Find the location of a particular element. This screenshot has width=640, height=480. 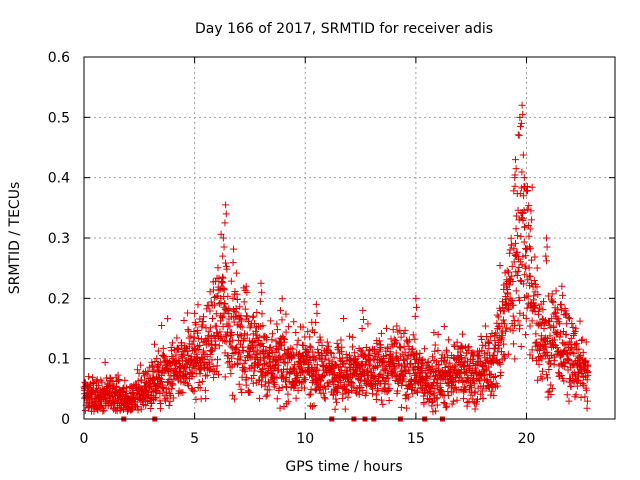

y-axis-label: SRMTID / TECUs is located at coordinates (15, 238).